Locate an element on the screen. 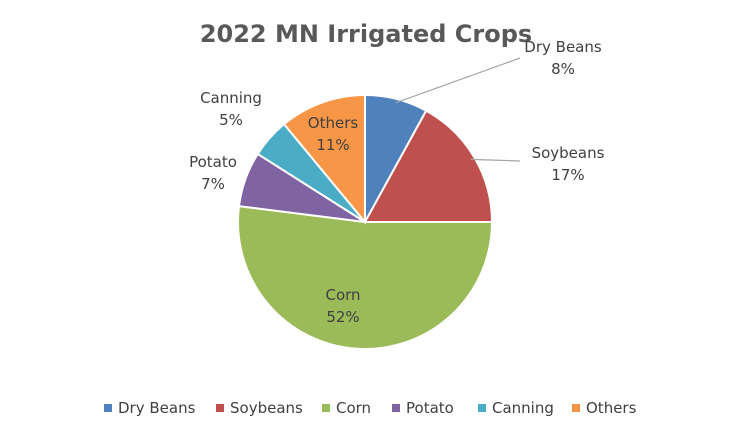 This screenshot has width=731, height=437. pie-slice-others is located at coordinates (324, 159).